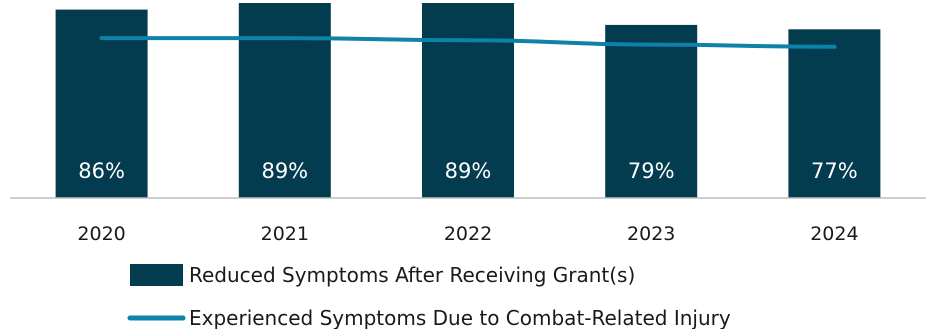  I want to click on line-point-2022, so click(468, 40).